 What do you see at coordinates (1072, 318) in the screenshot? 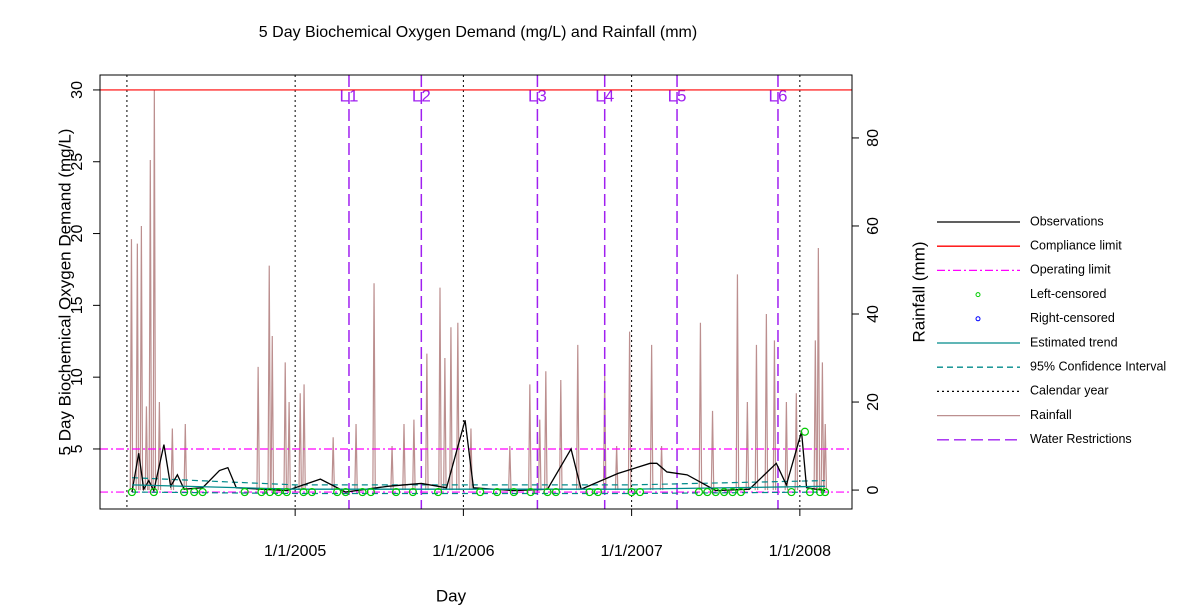
I see `legend-label: Right-censored` at bounding box center [1072, 318].